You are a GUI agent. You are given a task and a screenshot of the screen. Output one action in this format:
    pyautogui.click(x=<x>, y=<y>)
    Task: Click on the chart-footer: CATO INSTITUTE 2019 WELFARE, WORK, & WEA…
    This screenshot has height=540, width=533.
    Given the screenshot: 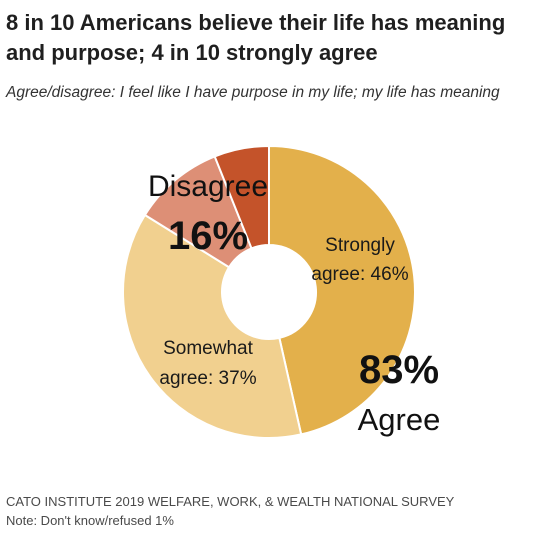 What is the action you would take?
    pyautogui.click(x=267, y=511)
    